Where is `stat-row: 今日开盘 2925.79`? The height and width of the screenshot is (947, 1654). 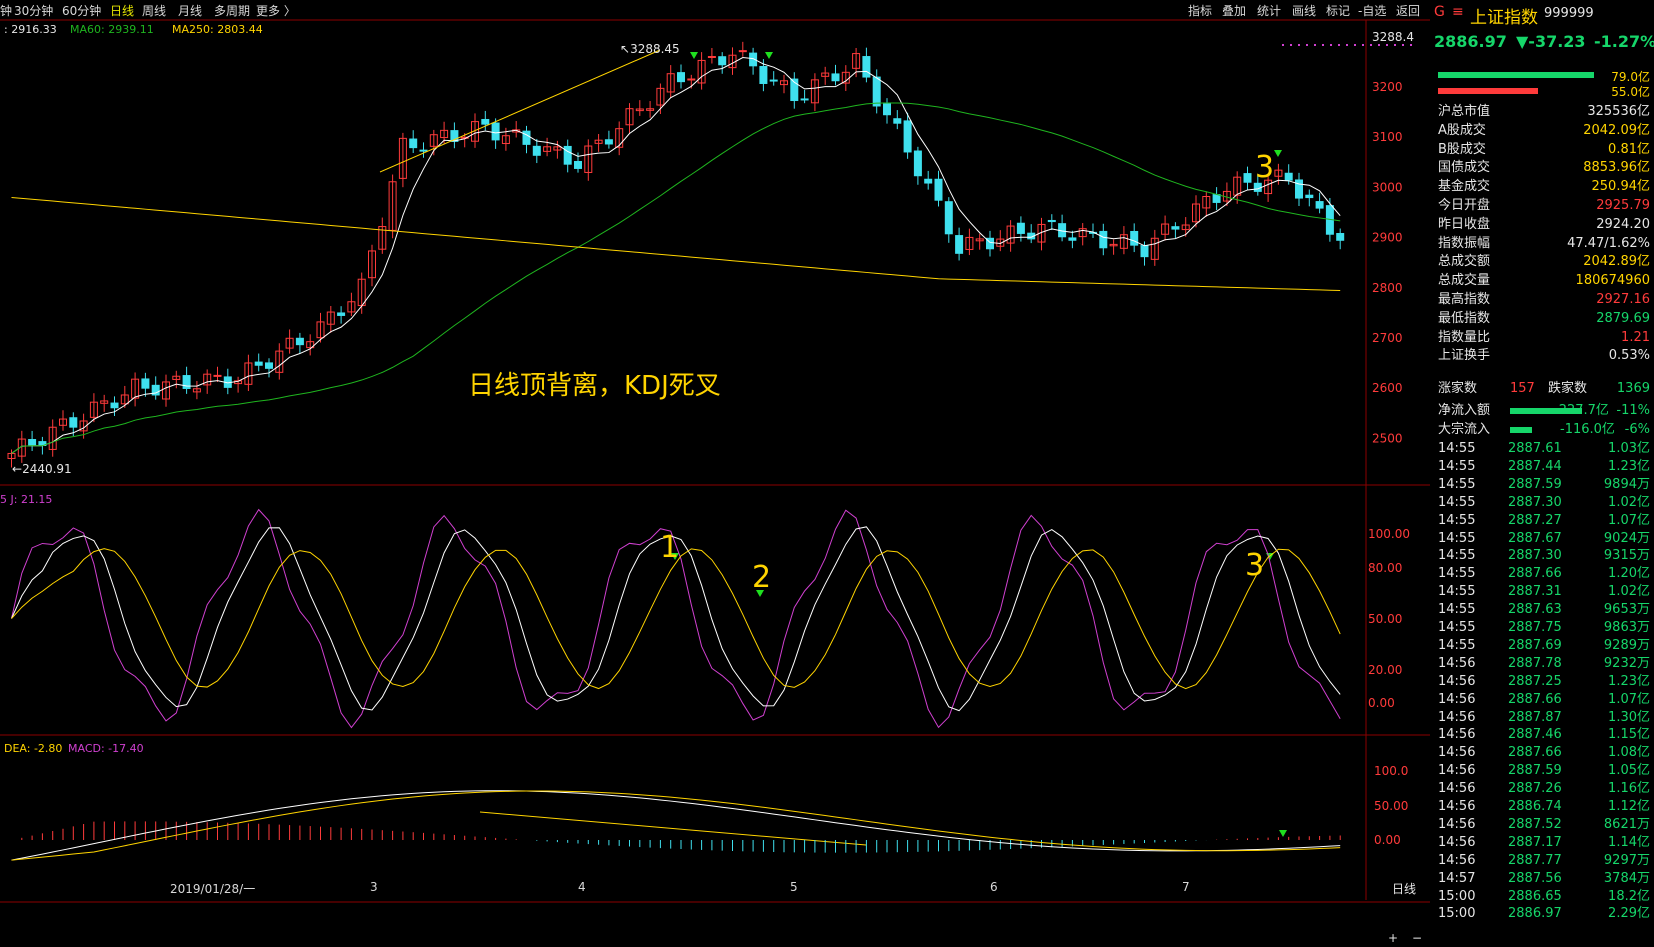
stat-row: 今日开盘 2925.79 is located at coordinates (1544, 205).